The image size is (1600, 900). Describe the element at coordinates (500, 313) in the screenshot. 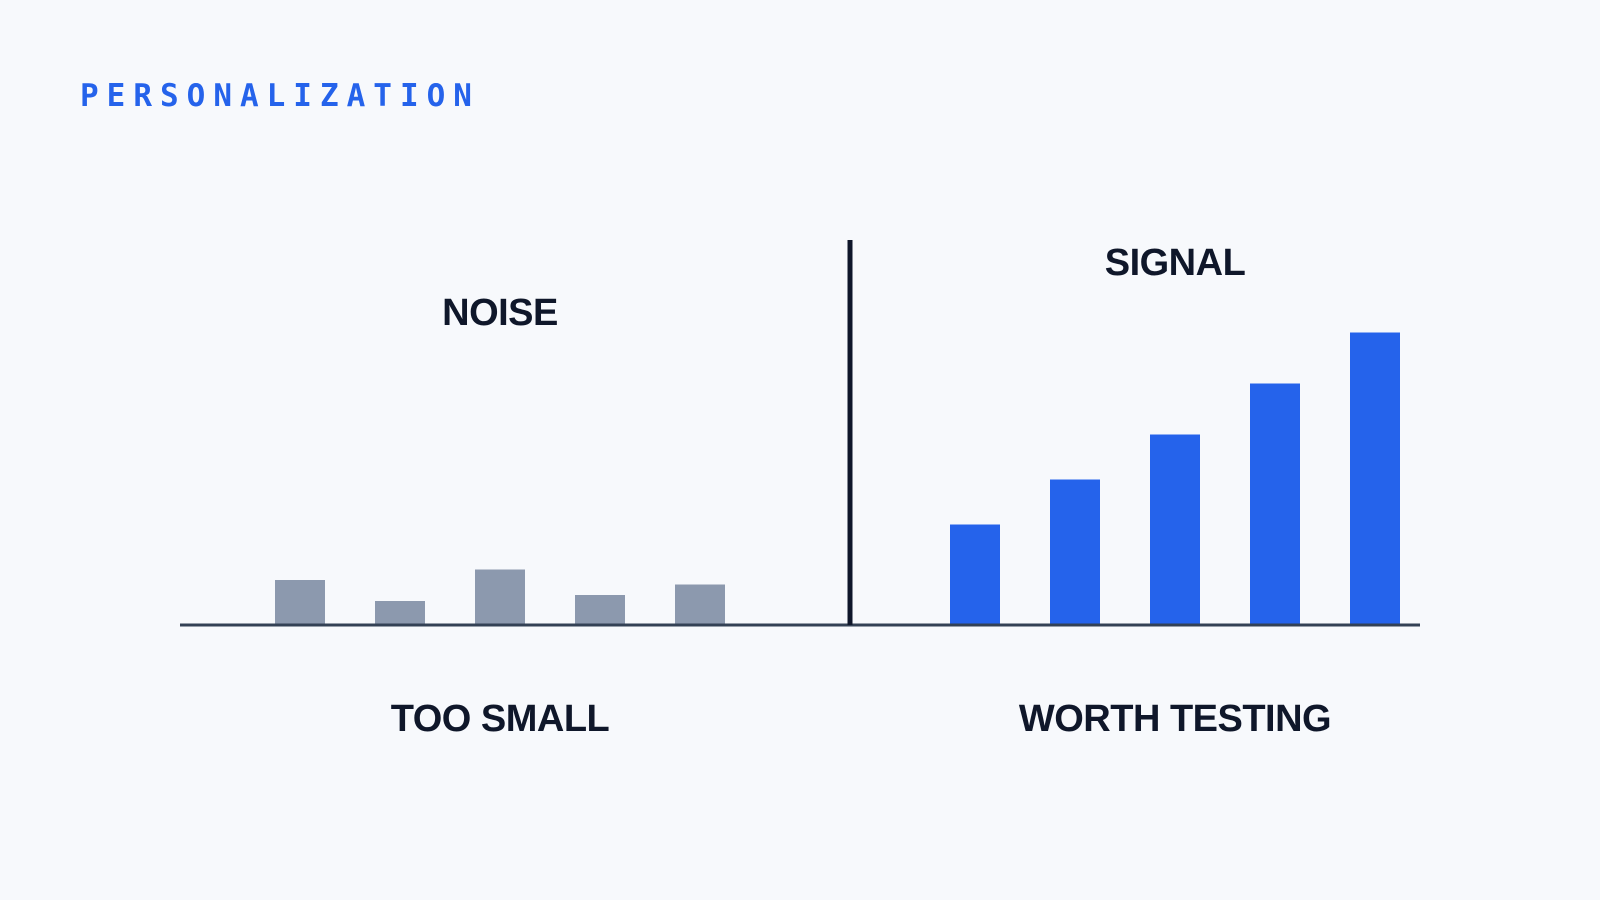

I see `noise-label: NOISE` at that location.